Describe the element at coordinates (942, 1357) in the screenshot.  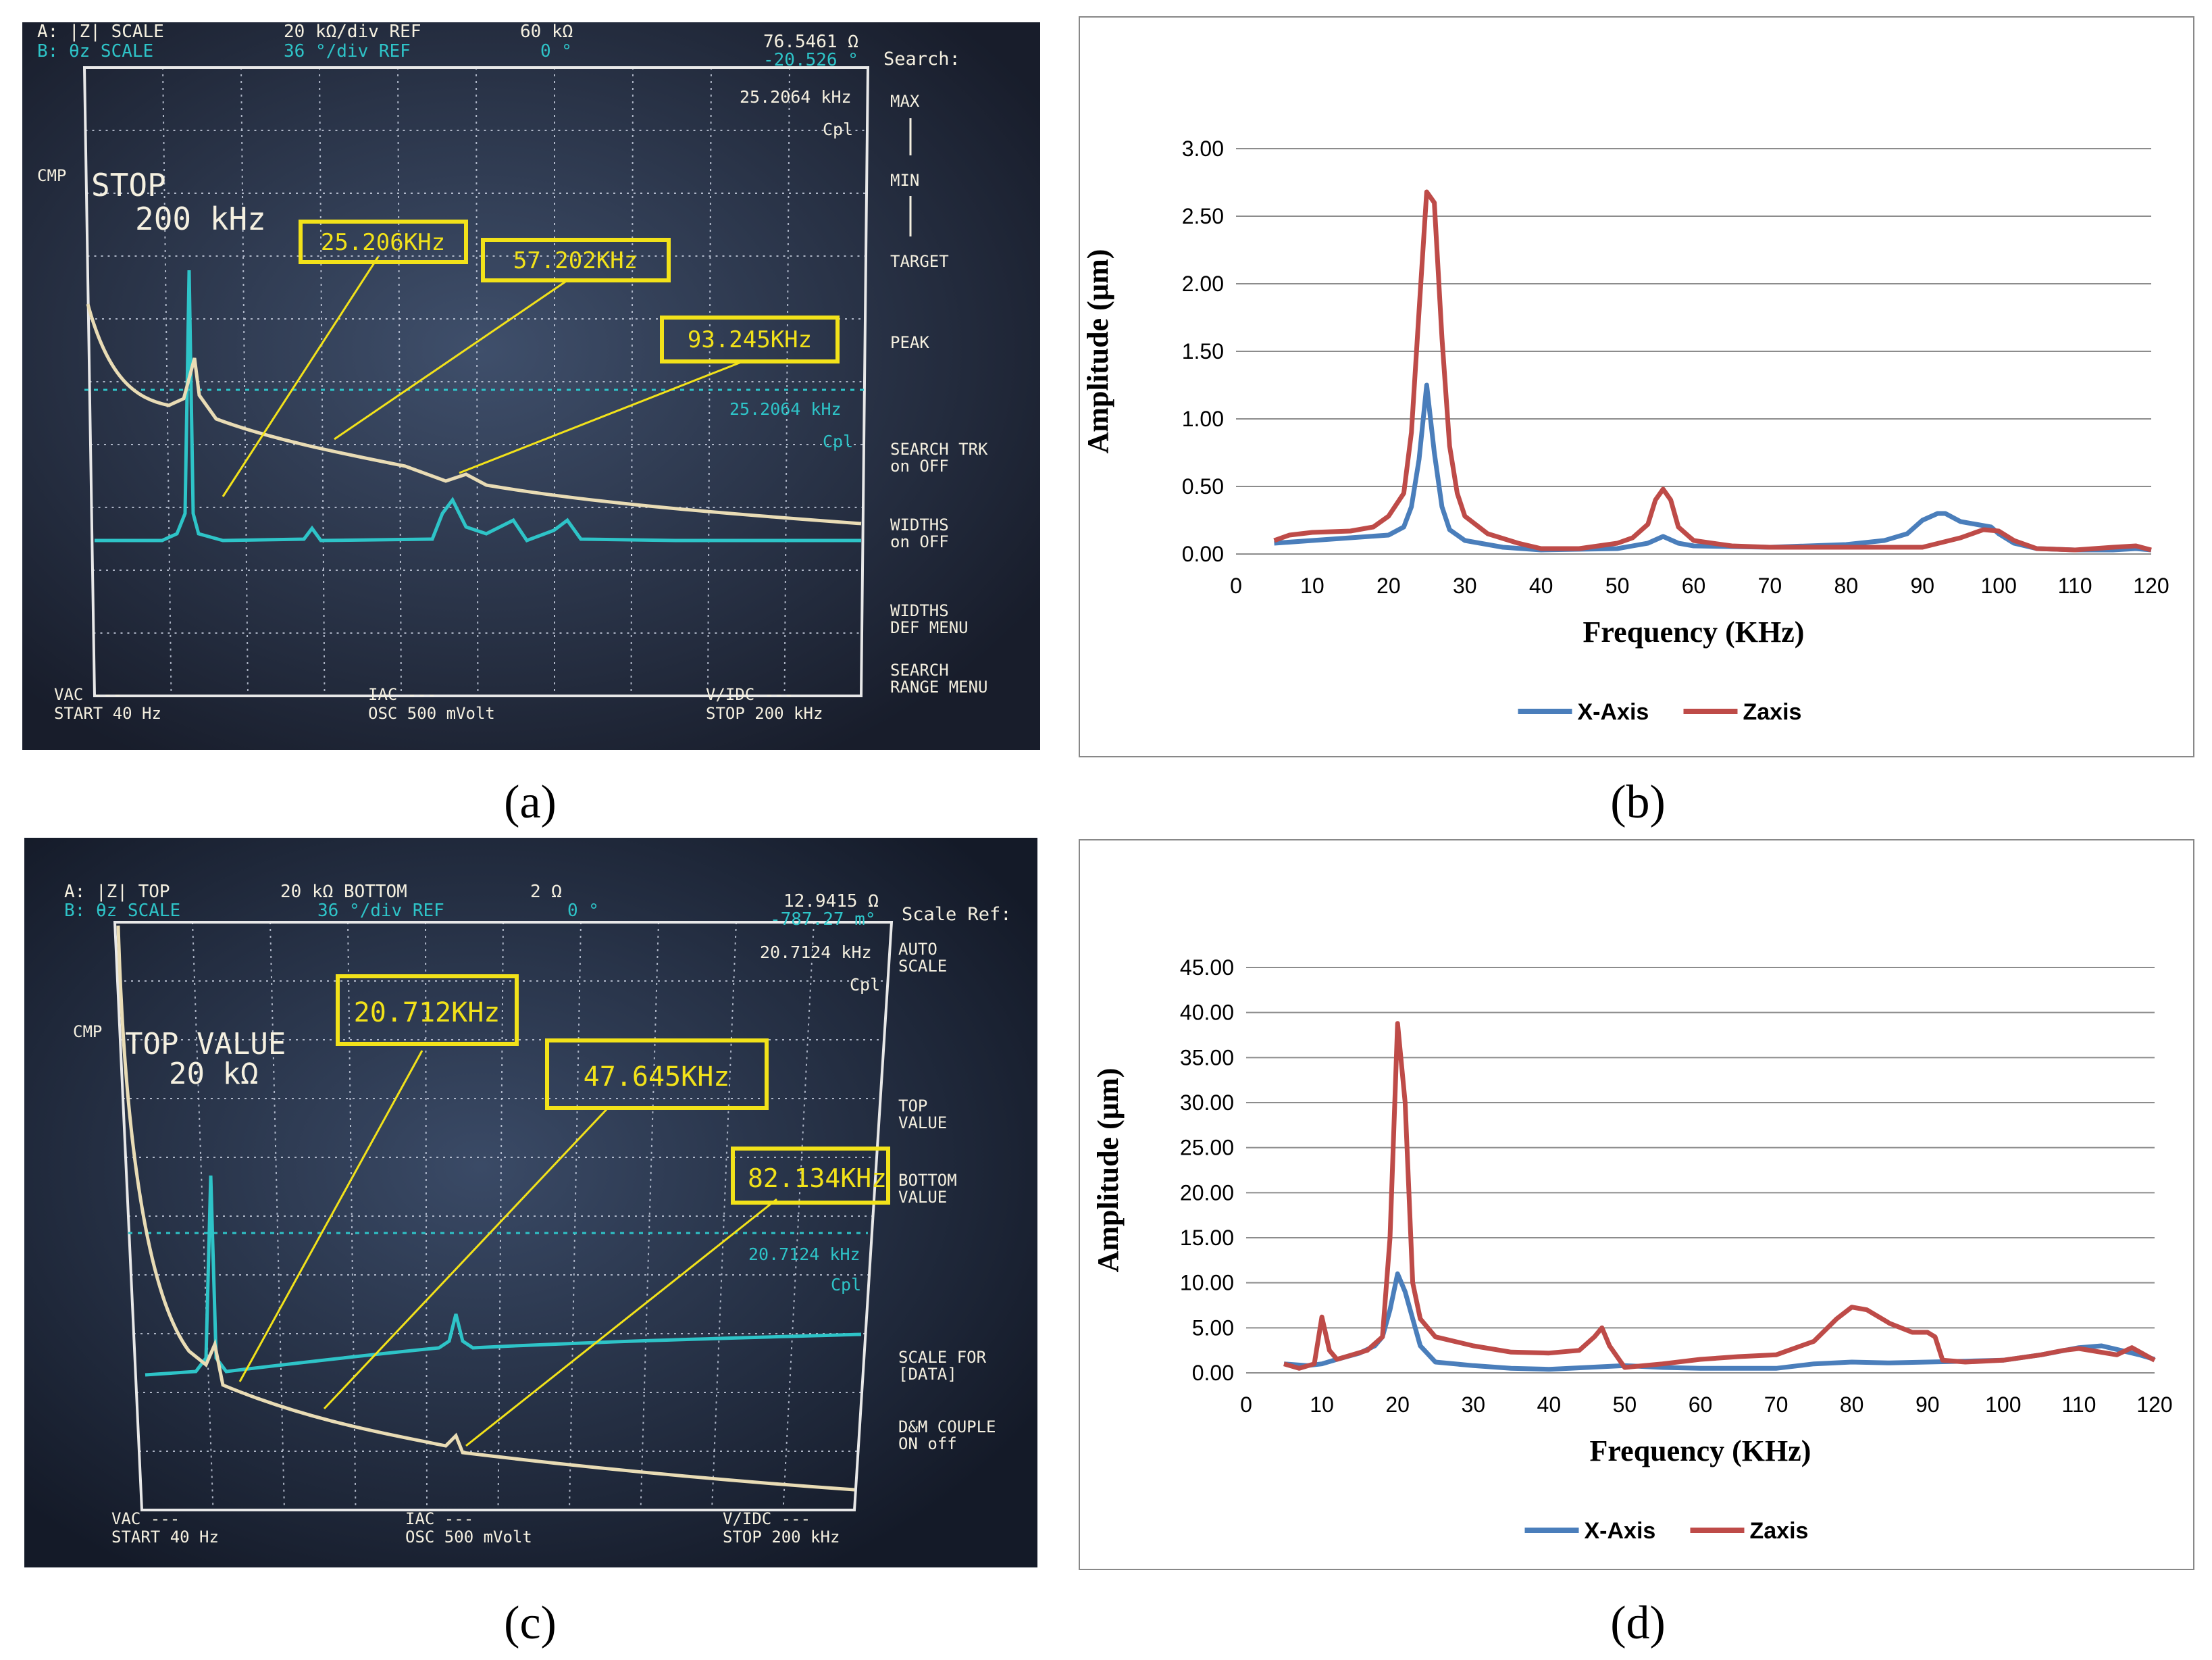
I see `softkey-label: SCALE FOR` at that location.